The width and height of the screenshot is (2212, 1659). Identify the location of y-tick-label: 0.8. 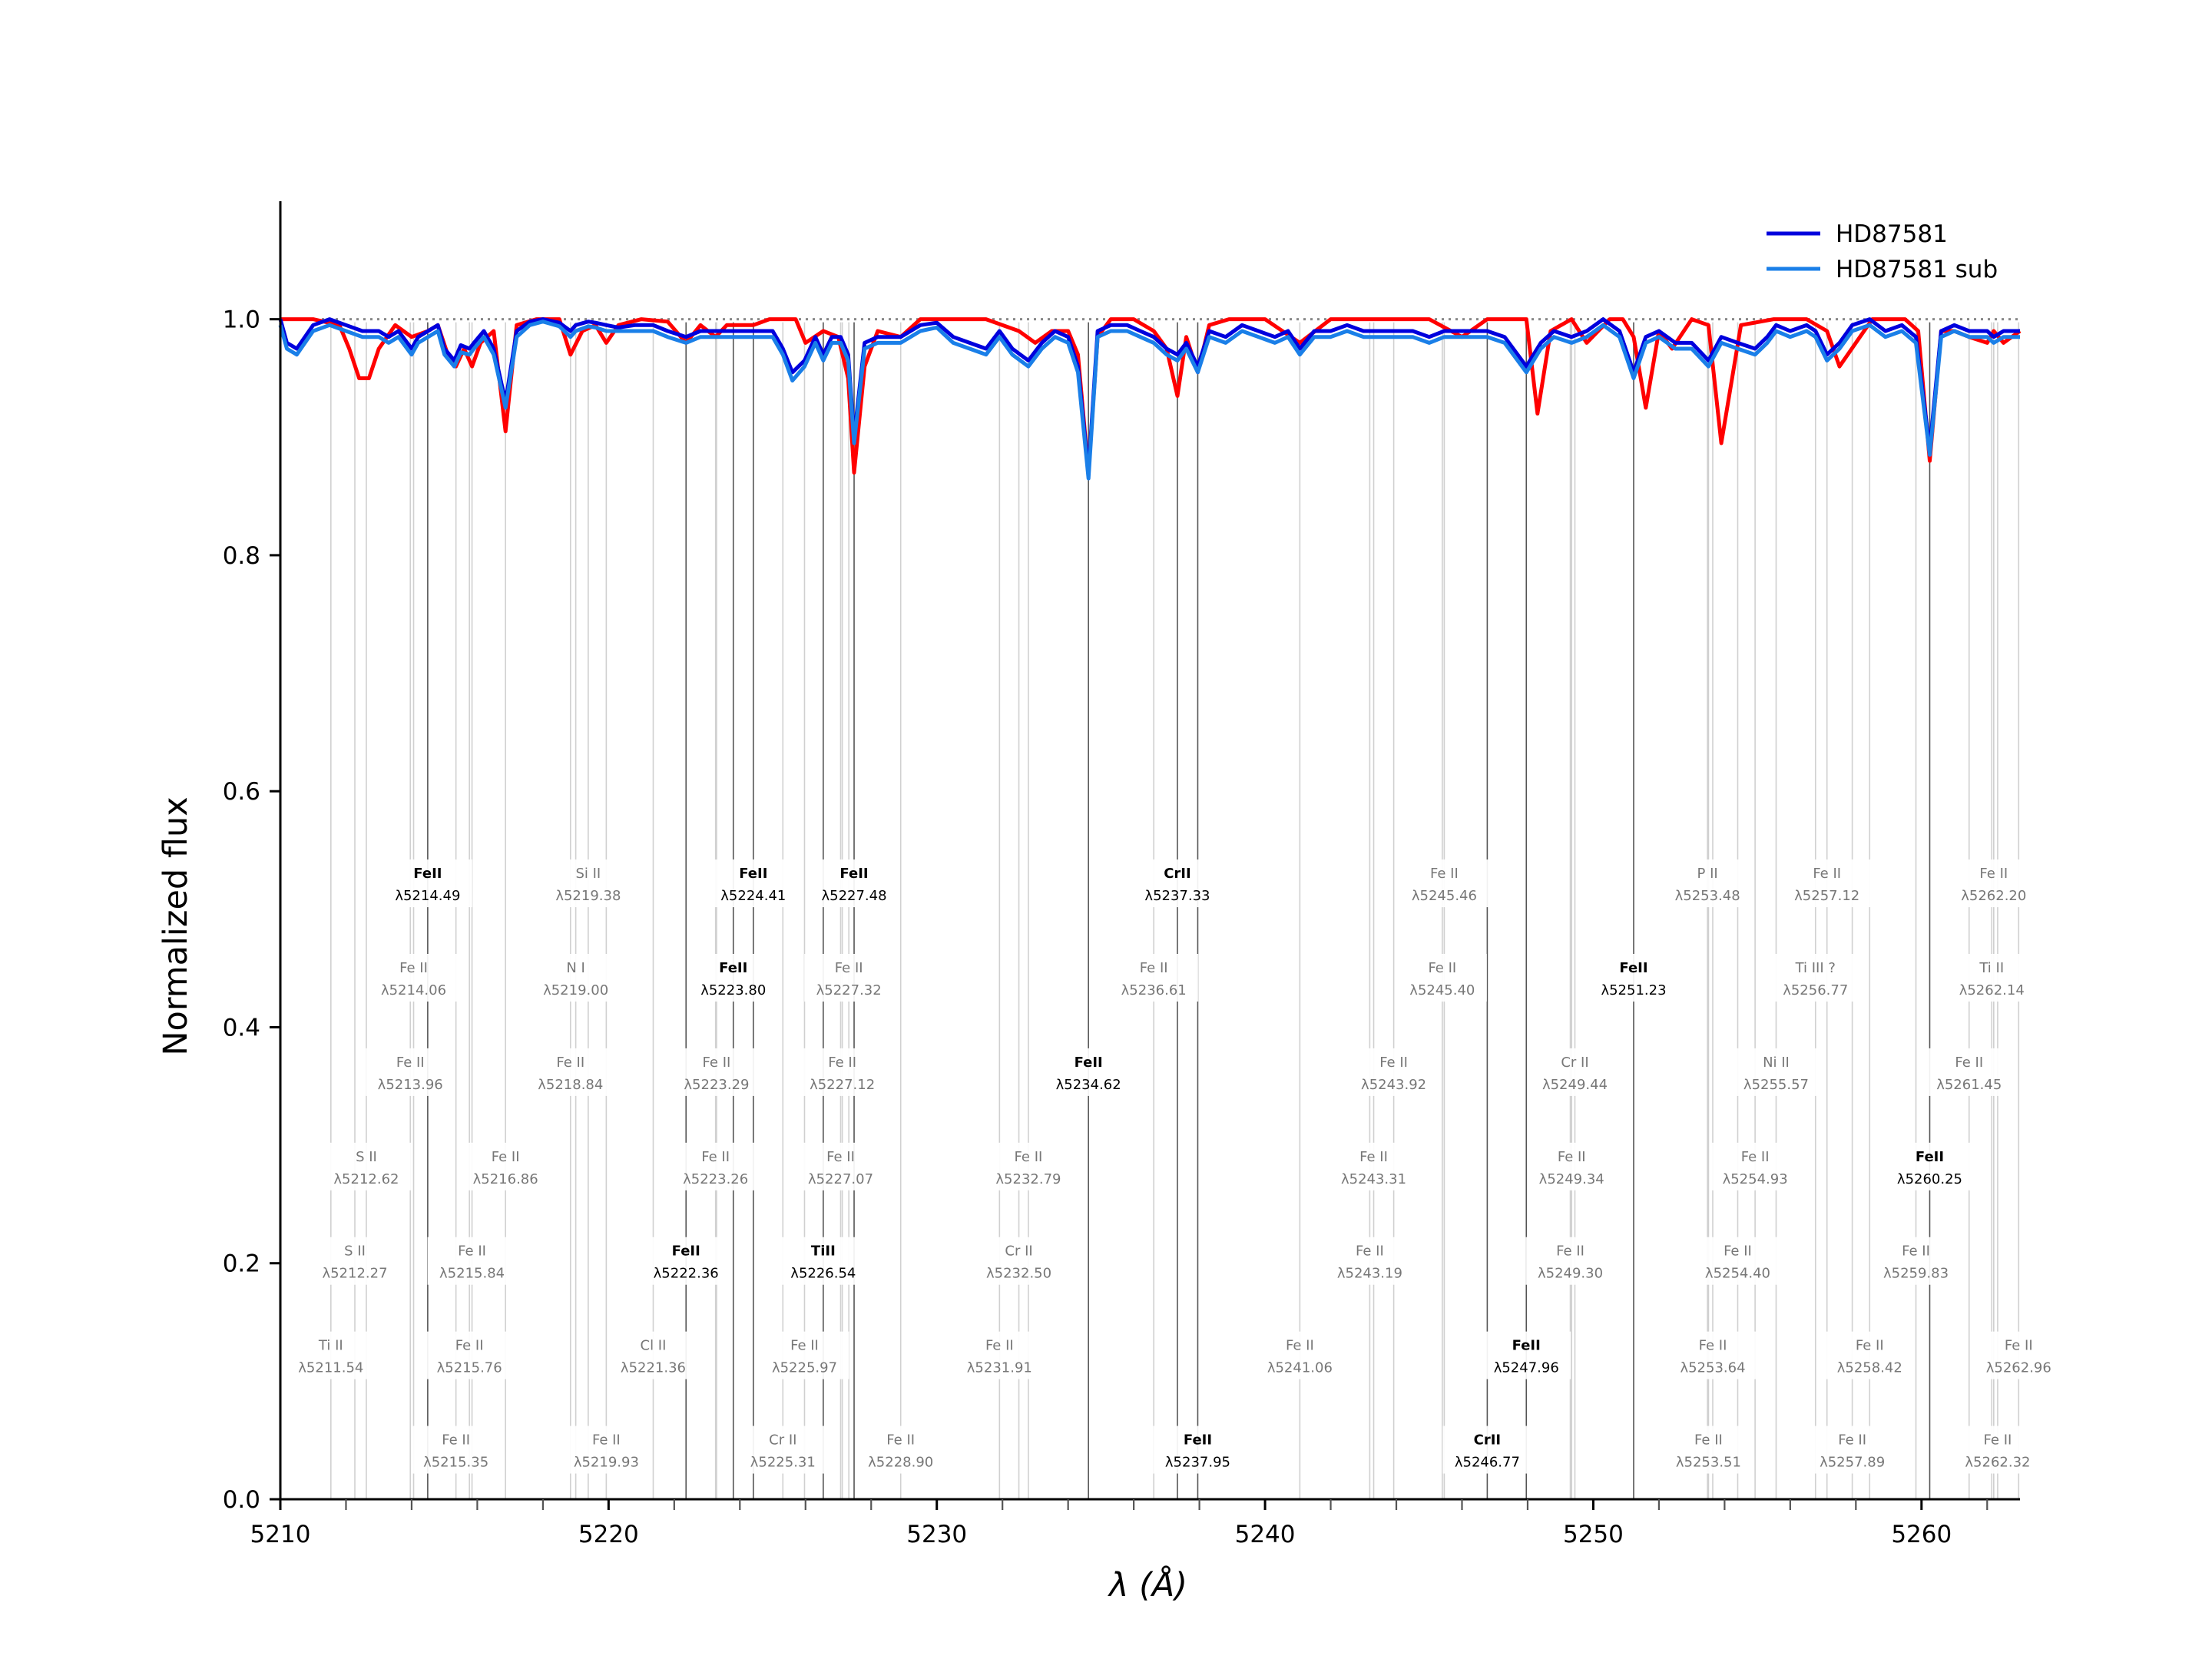
(242, 556).